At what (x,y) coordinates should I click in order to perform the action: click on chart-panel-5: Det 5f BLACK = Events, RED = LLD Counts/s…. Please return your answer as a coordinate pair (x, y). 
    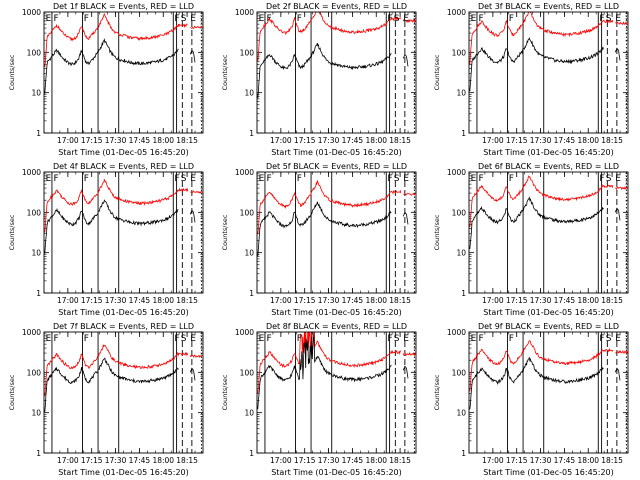
    Looking at the image, I should click on (319, 239).